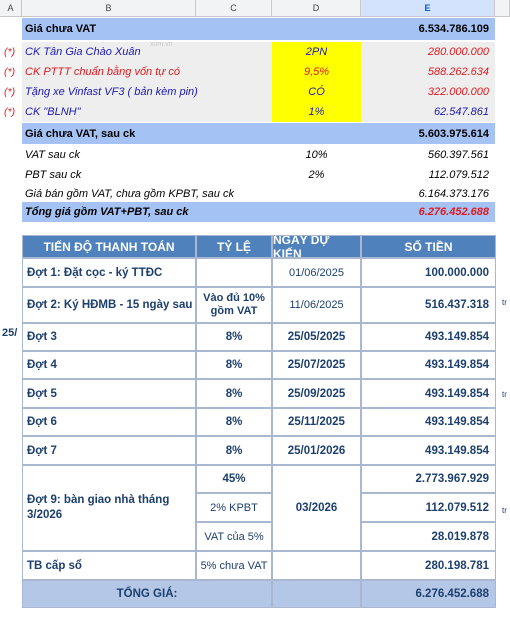  I want to click on handover-rate: 2% KPBT, so click(234, 507).